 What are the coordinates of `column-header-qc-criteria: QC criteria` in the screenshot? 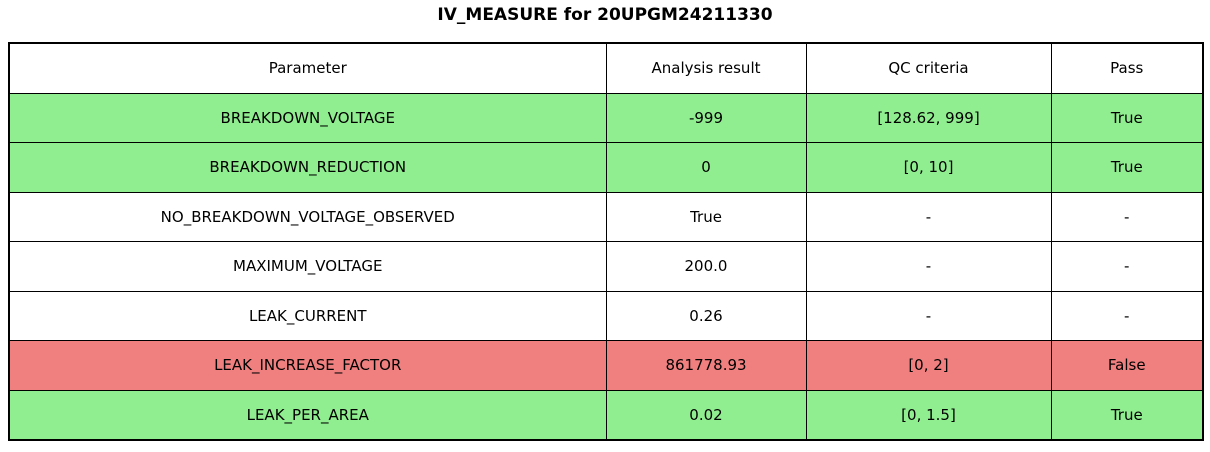 It's located at (928, 68).